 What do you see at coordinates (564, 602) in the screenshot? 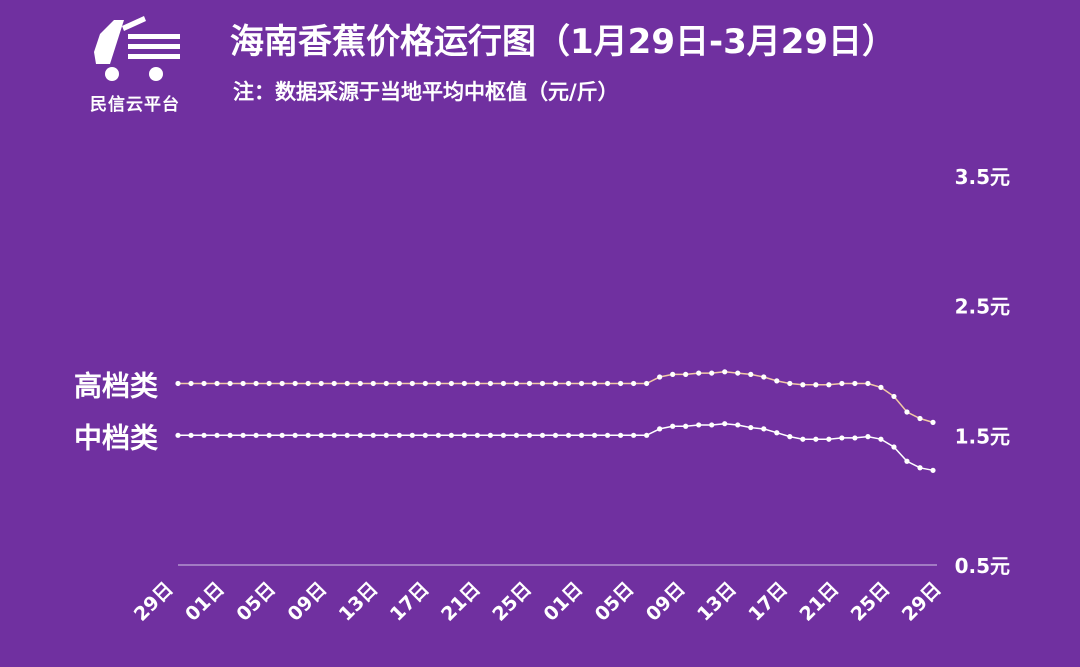
I see `x-tick-label: 01日` at bounding box center [564, 602].